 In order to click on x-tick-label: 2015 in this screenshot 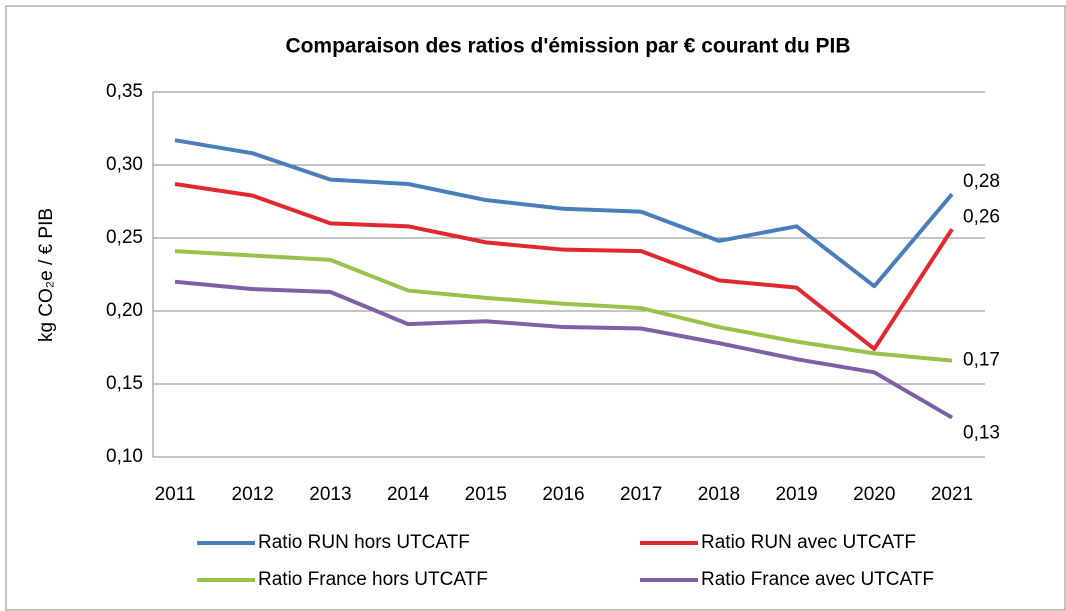, I will do `click(486, 494)`.